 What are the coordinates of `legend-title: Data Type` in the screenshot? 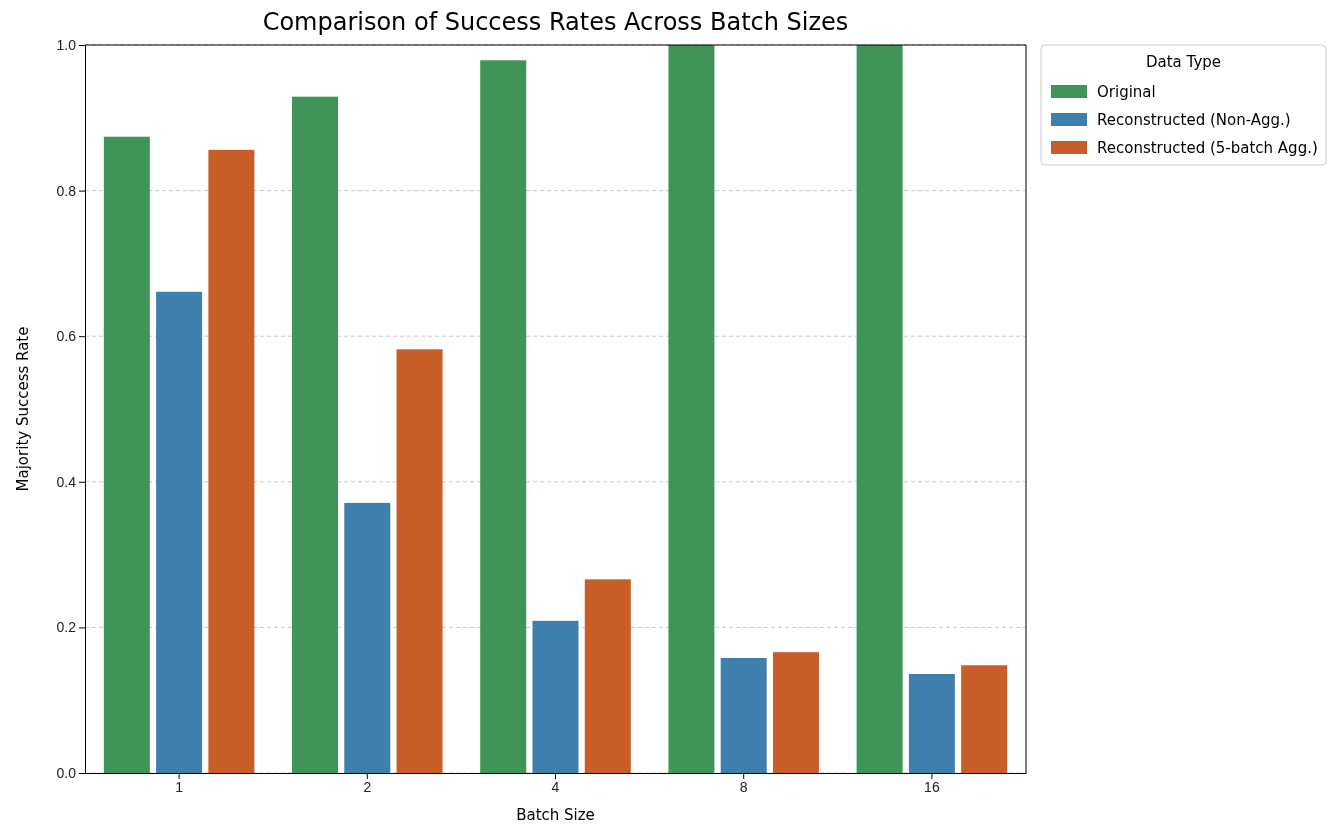 It's located at (1183, 62).